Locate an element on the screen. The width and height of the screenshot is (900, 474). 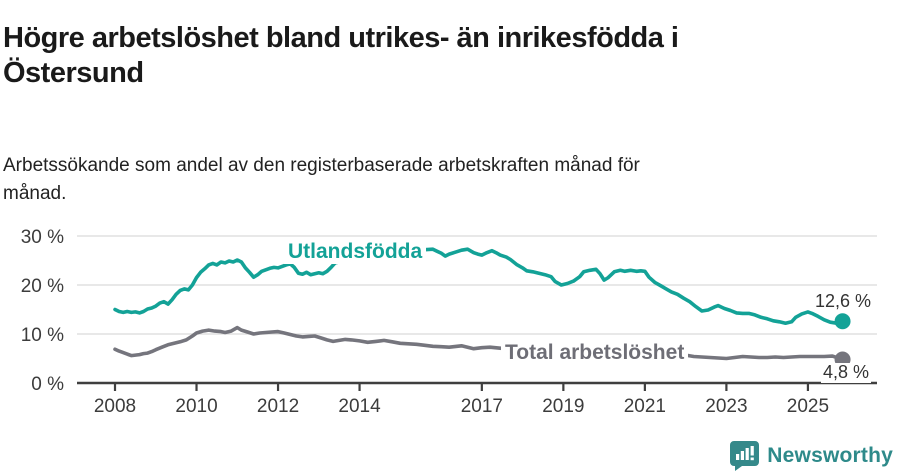
y-tick-label: 20 % is located at coordinates (42, 286).